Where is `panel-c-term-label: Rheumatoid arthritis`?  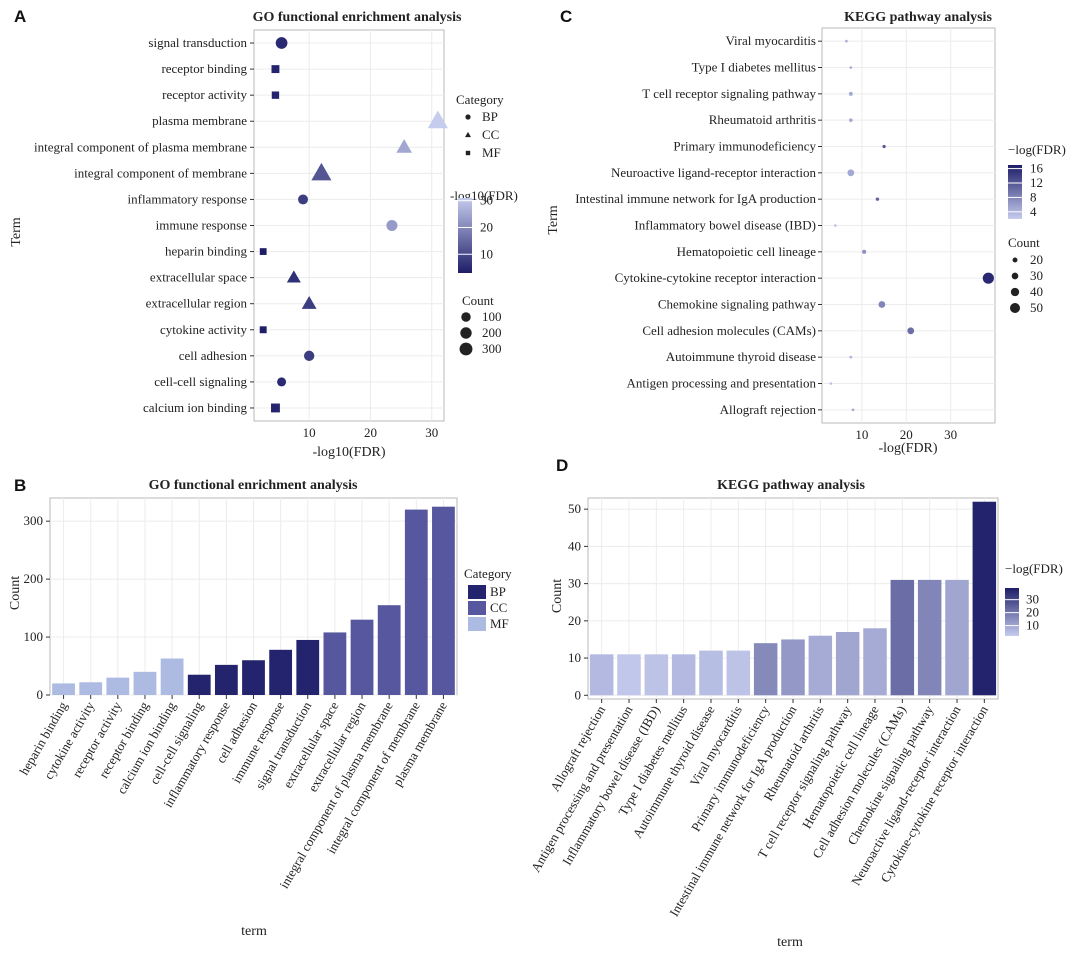
panel-c-term-label: Rheumatoid arthritis is located at coordinates (762, 119).